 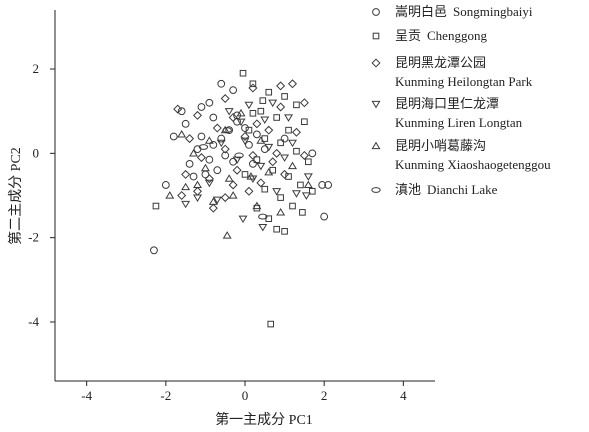 What do you see at coordinates (440, 62) in the screenshot?
I see `legend-label-zh: 昆明黑龙潭公园` at bounding box center [440, 62].